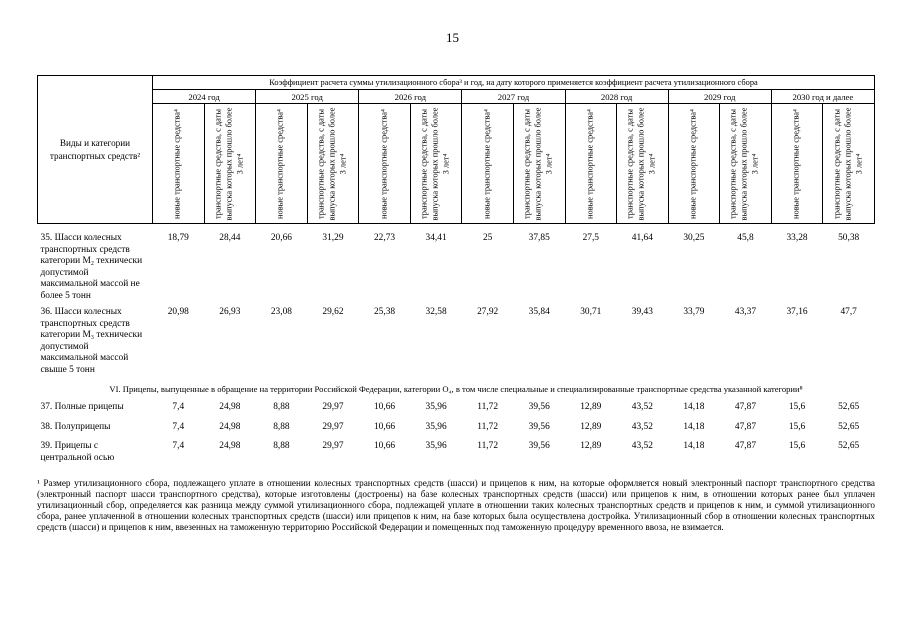 This screenshot has width=905, height=640. Describe the element at coordinates (204, 96) in the screenshot. I see `year-header-2024: 2024 год` at that location.